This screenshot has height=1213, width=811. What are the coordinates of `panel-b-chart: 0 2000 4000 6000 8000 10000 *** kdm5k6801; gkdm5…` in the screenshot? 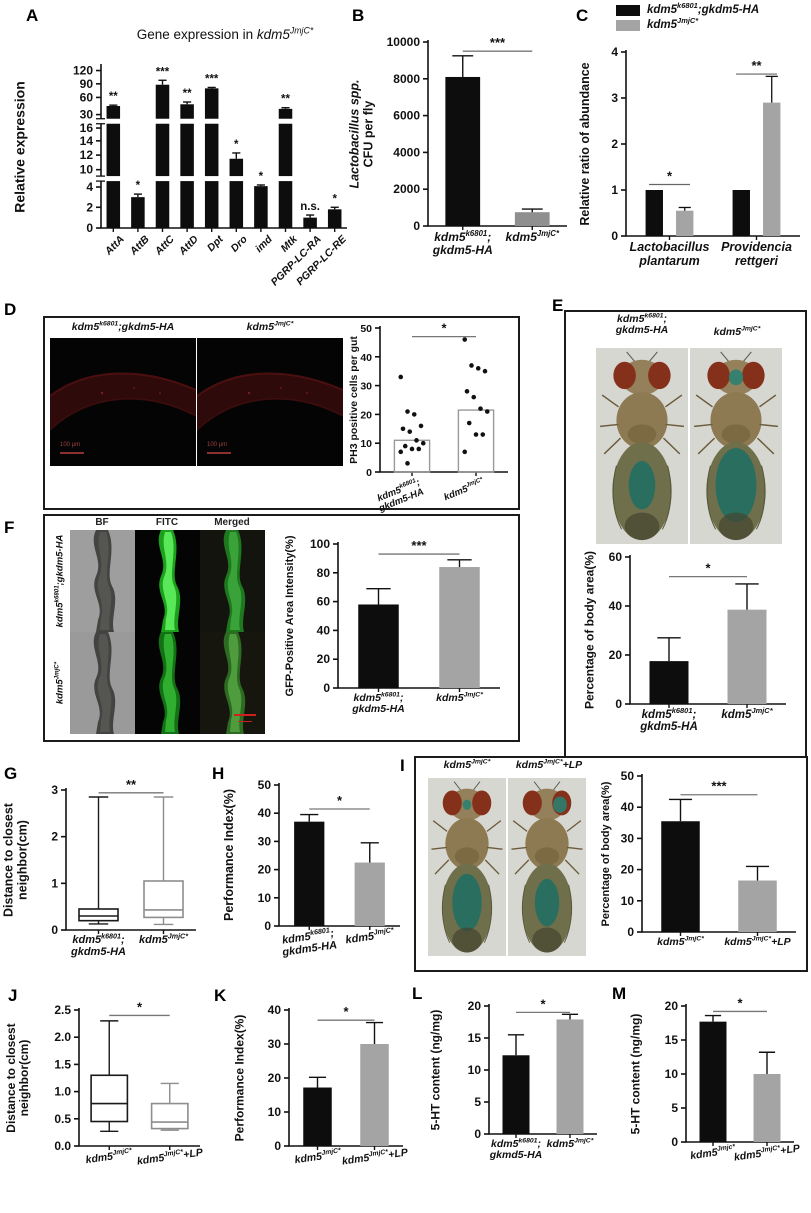 It's located at (474, 154).